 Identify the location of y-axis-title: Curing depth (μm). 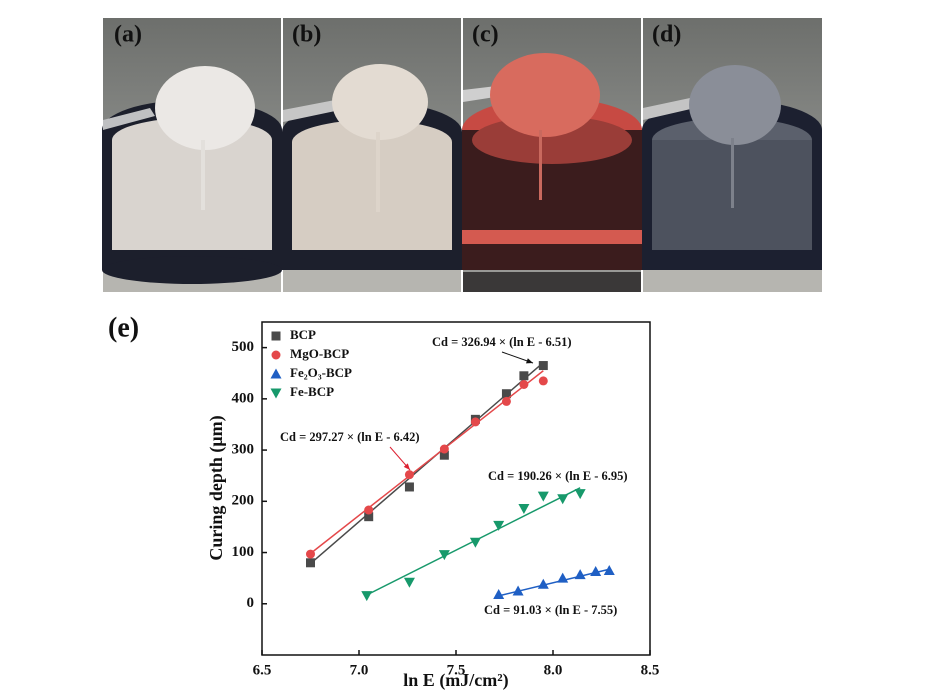
(216, 487).